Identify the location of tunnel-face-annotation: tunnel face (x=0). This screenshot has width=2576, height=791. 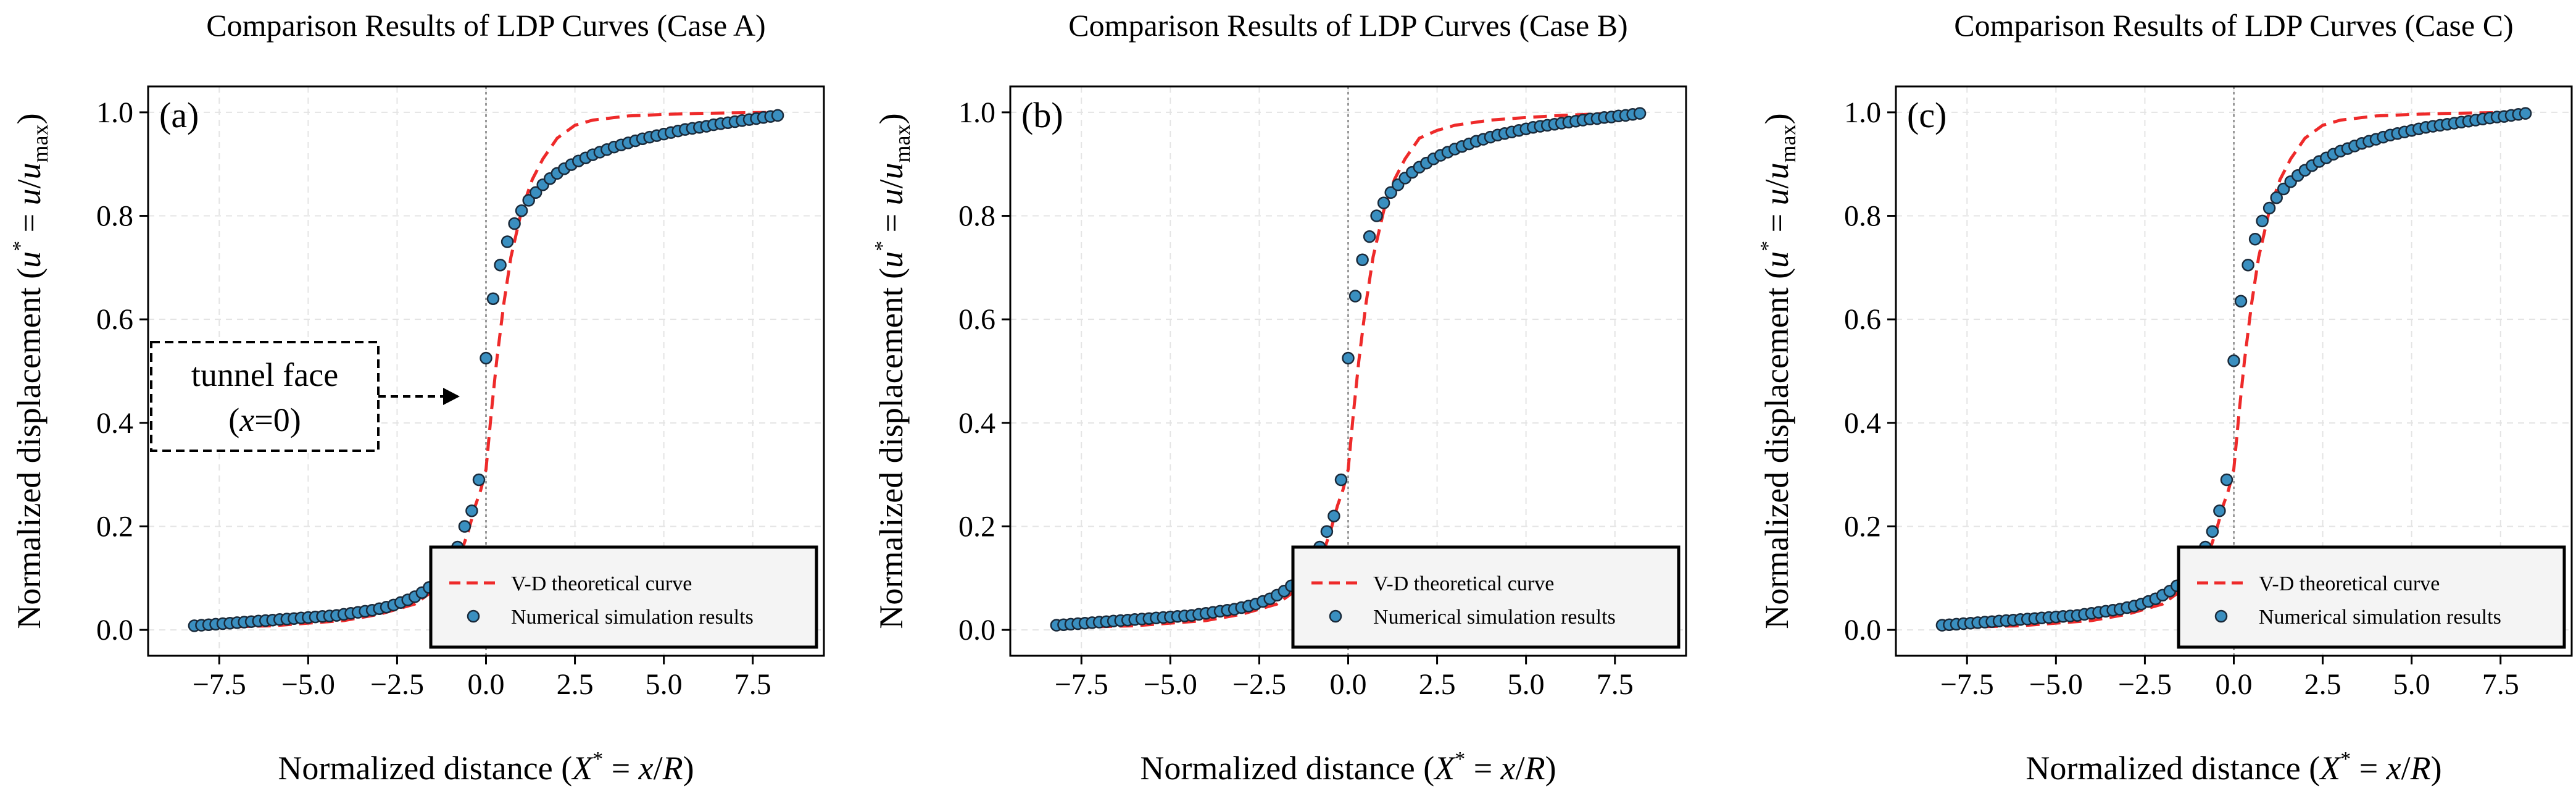
(305, 397).